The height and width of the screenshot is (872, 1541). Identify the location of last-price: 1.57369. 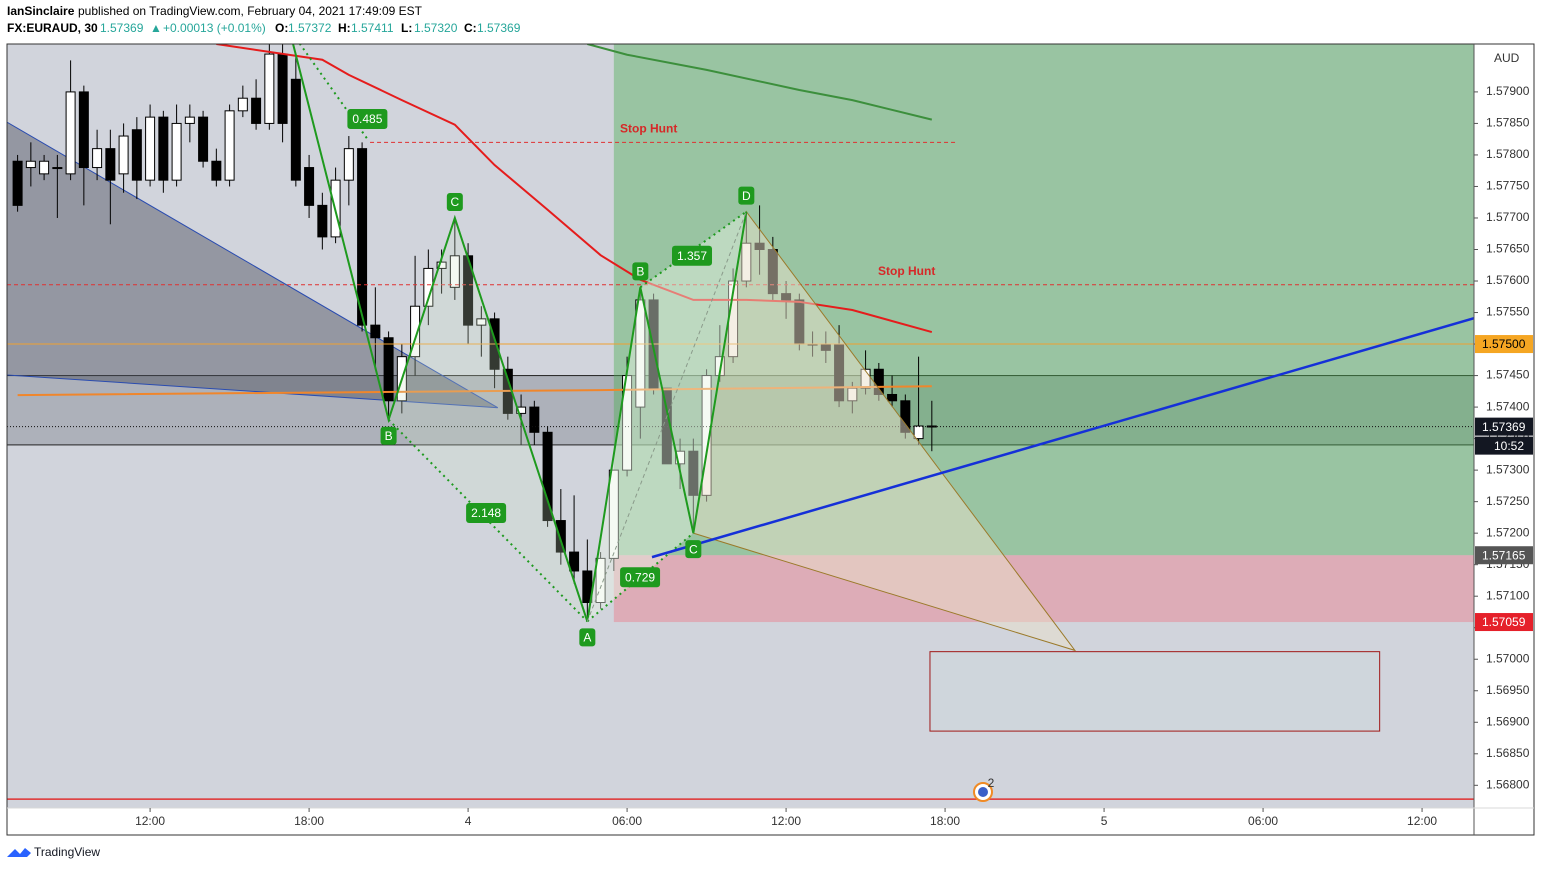
(122, 28).